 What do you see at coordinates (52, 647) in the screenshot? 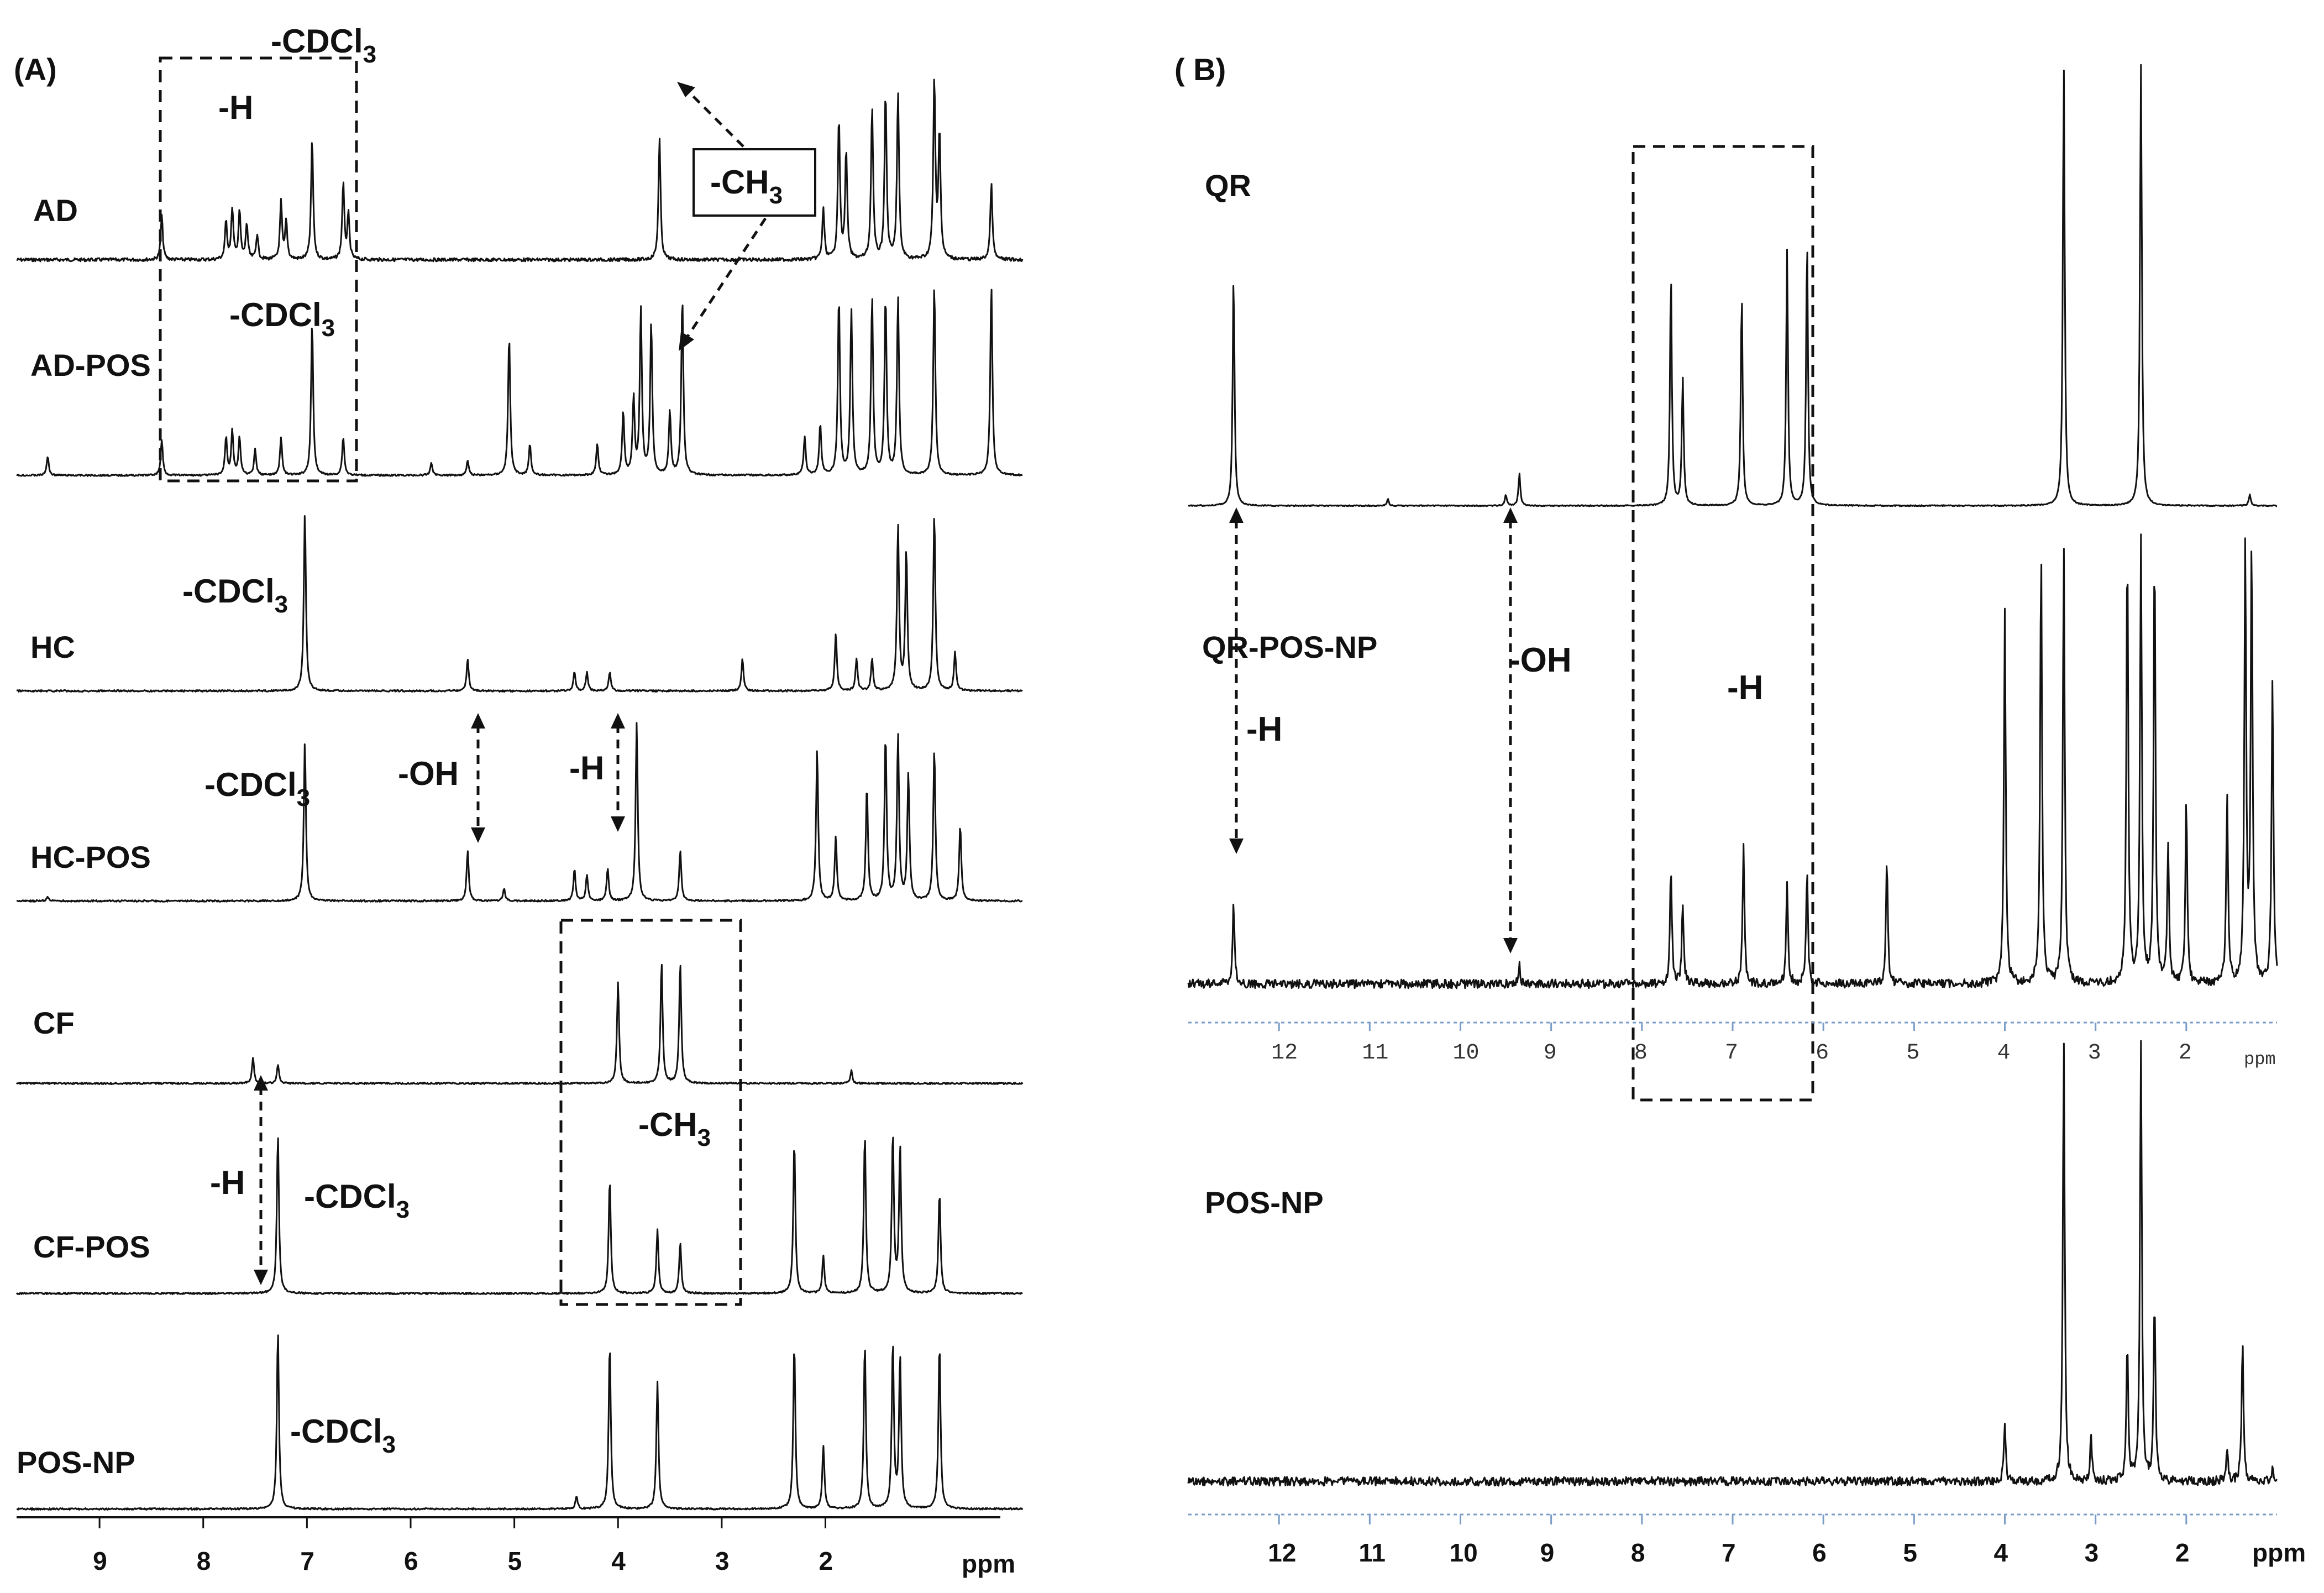
I see `label-hc: HC` at bounding box center [52, 647].